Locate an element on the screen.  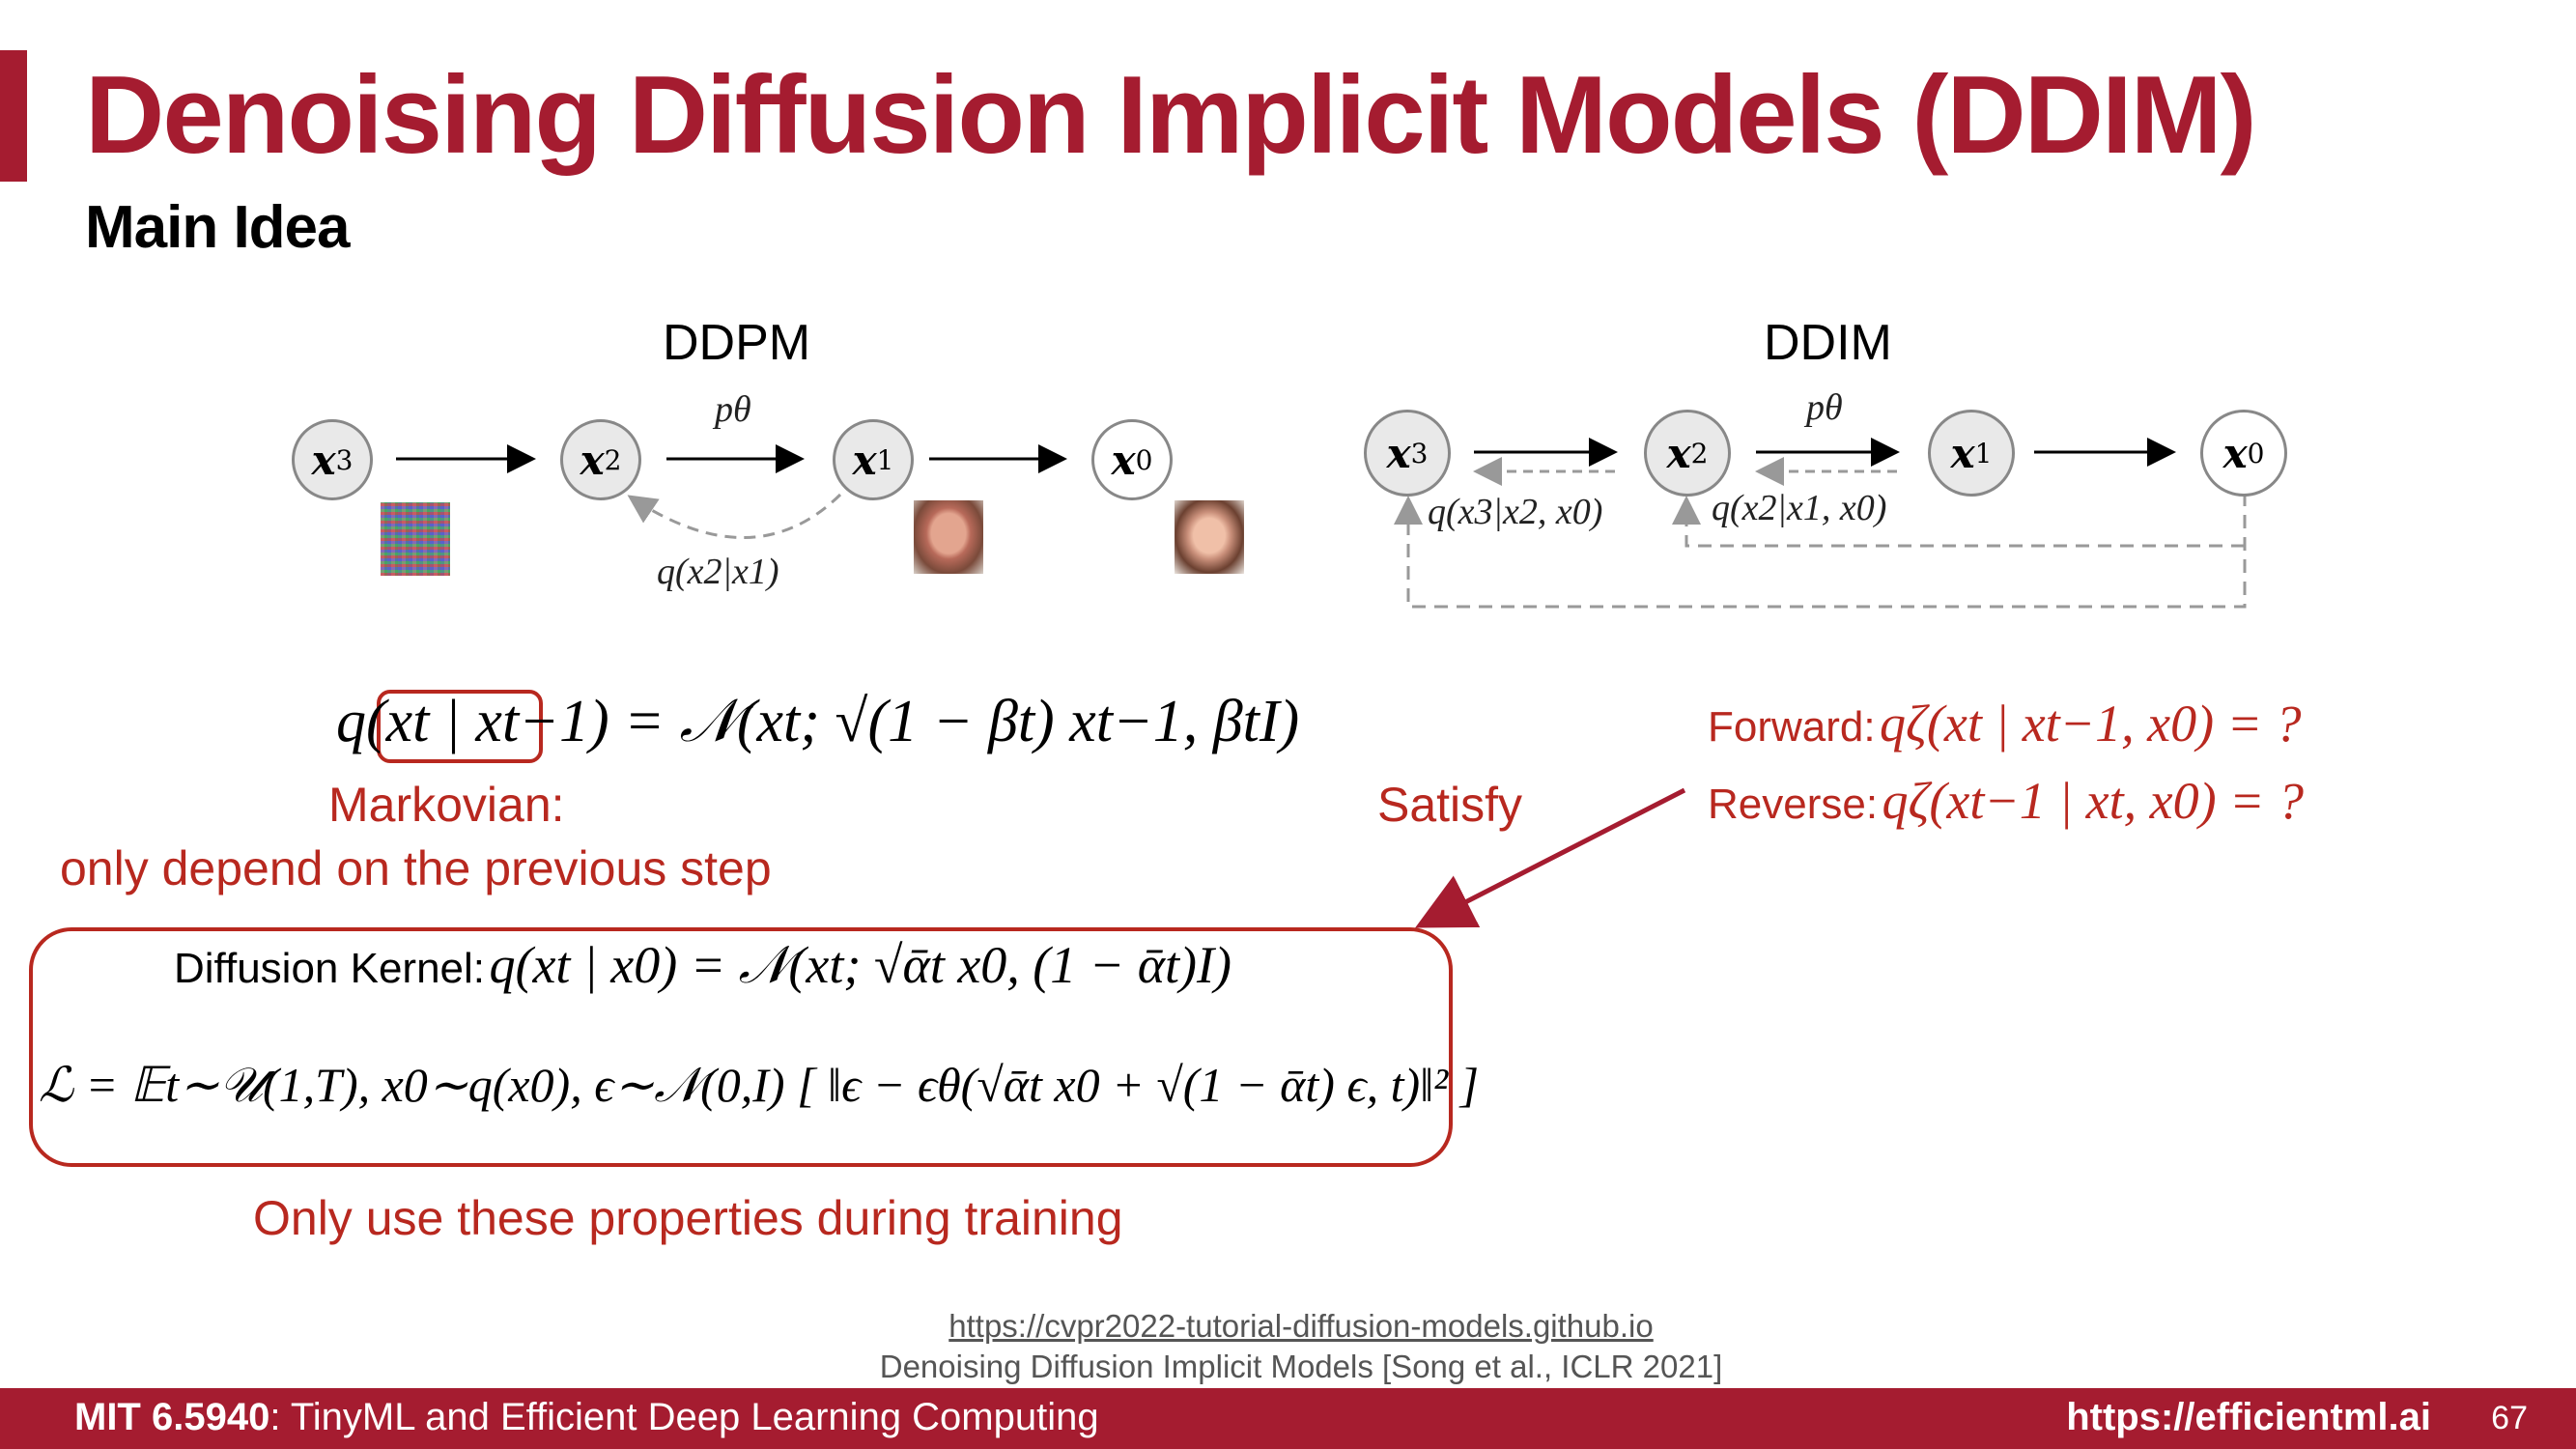
reverse-label: Reverse: is located at coordinates (1793, 804).